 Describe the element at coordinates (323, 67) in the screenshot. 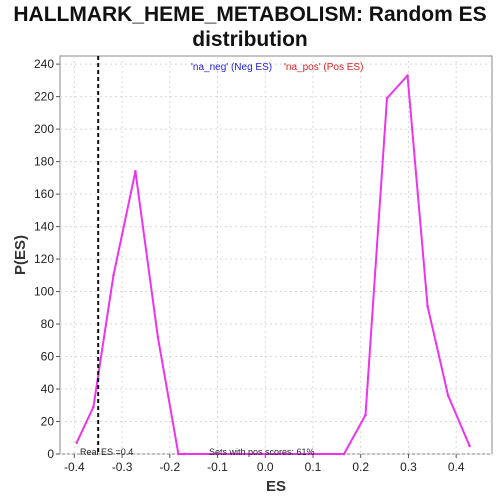

I see `legend-pos-label: 'na_pos' (Pos ES)` at that location.